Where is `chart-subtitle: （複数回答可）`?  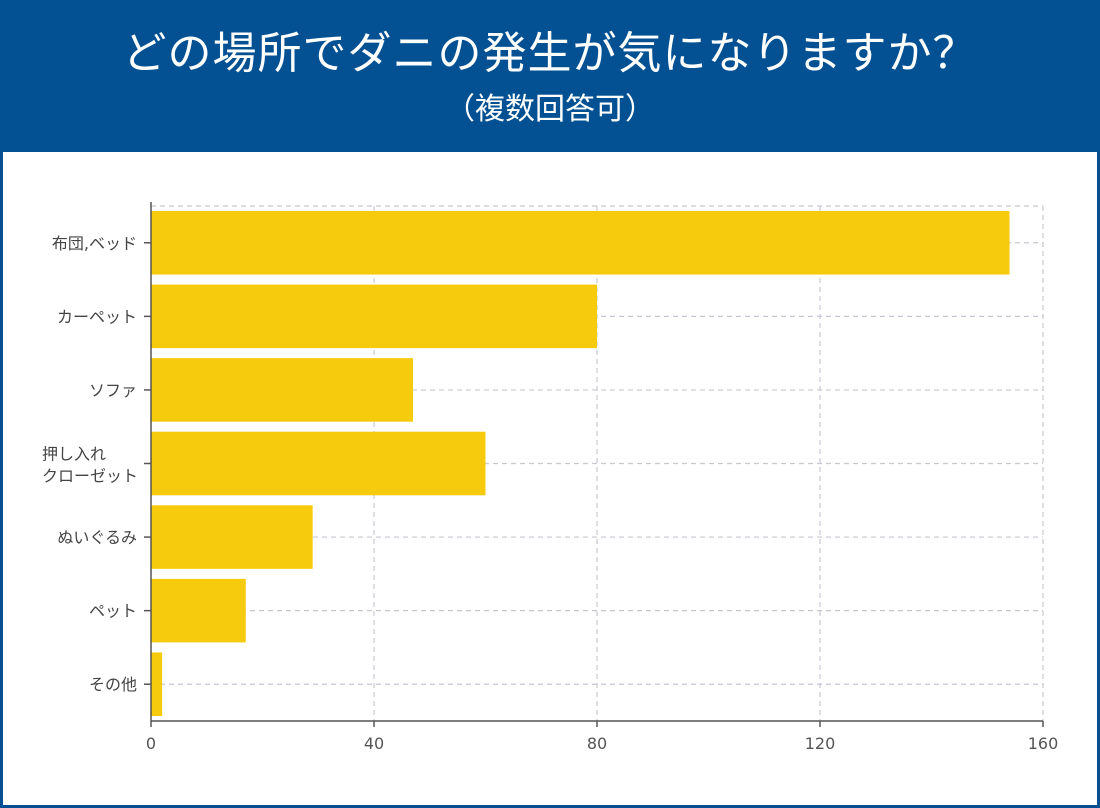 chart-subtitle: （複数回答可） is located at coordinates (550, 109).